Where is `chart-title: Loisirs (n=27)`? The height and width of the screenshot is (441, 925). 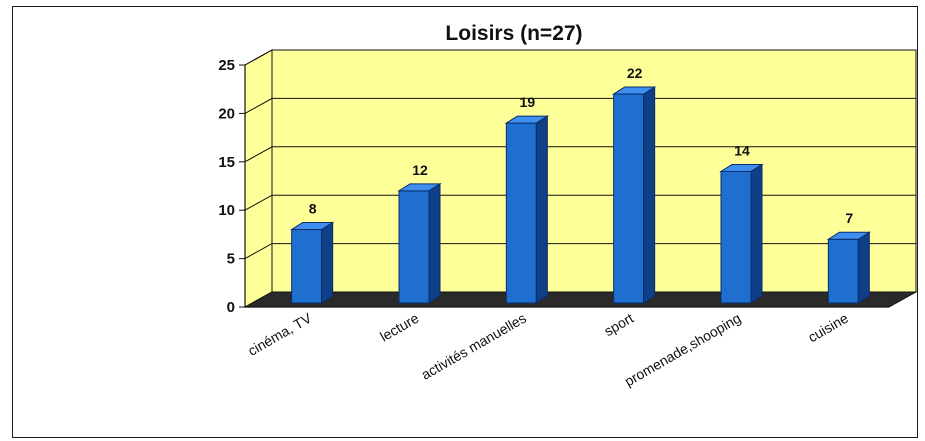 chart-title: Loisirs (n=27) is located at coordinates (513, 33).